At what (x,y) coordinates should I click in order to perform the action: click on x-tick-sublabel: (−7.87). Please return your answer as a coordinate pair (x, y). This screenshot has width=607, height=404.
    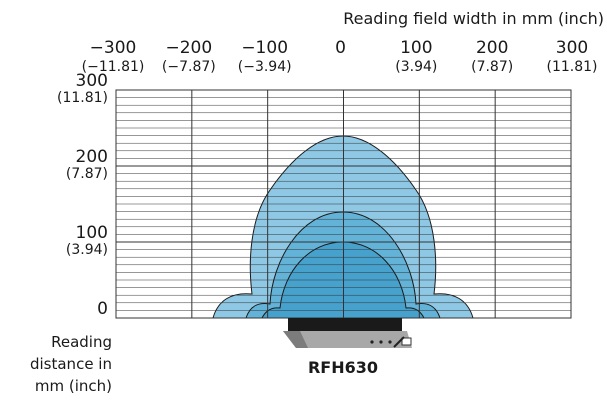
    Looking at the image, I should click on (189, 67).